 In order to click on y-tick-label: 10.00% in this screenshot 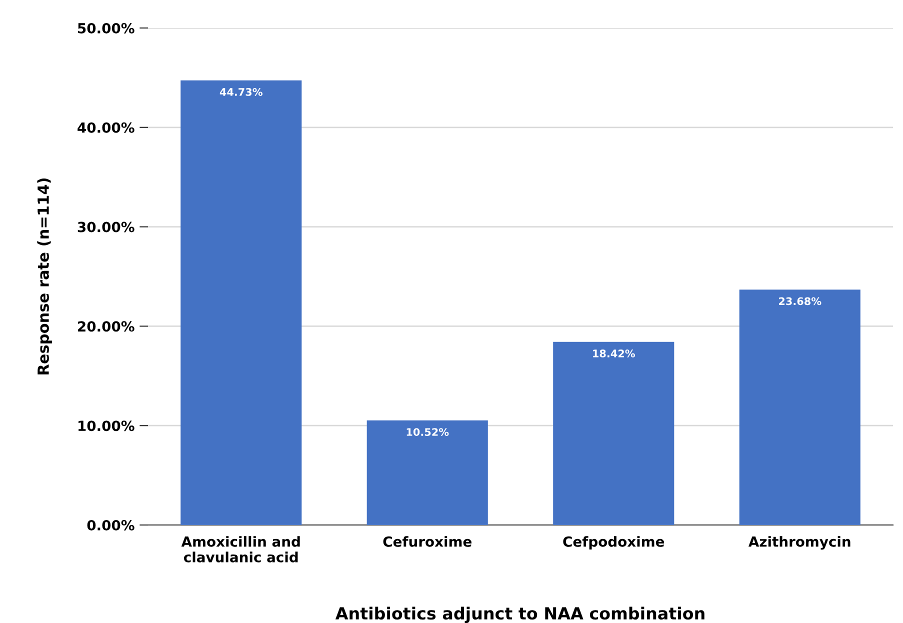, I will do `click(106, 426)`.